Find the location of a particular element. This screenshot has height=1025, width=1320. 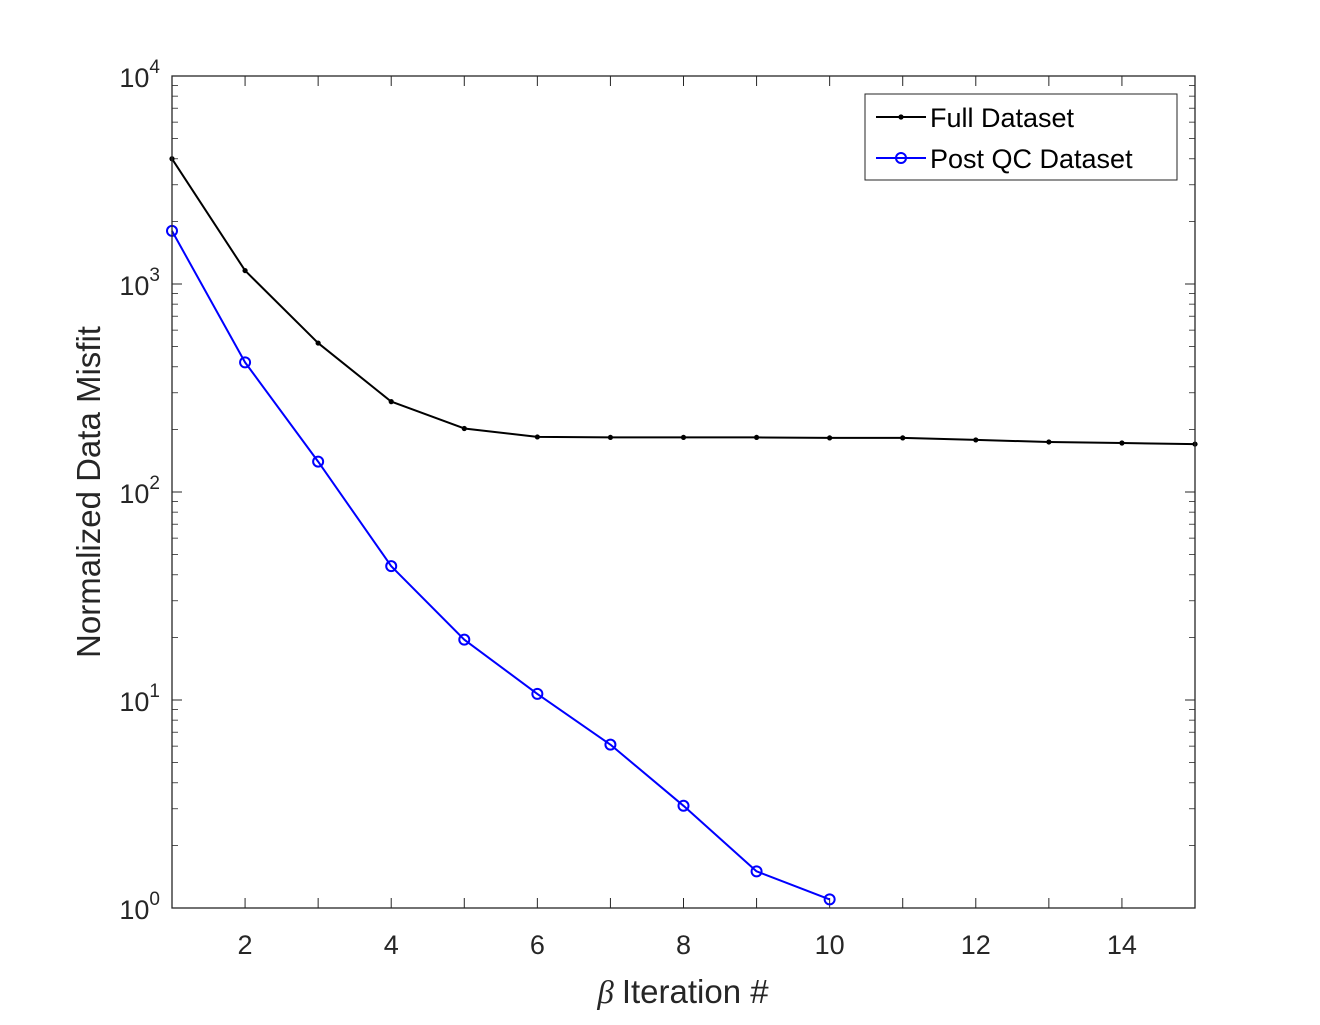

legend-label-full-dataset: Full Dataset is located at coordinates (1002, 118).